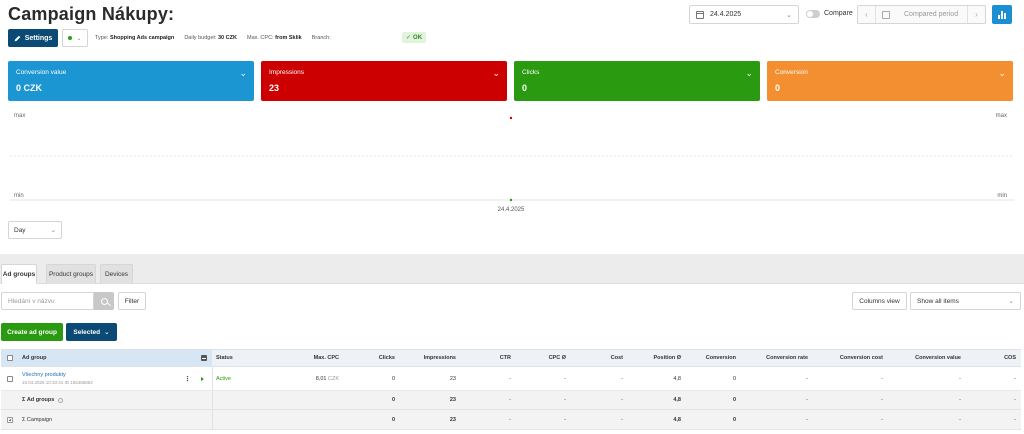 This screenshot has width=1024, height=434. What do you see at coordinates (965, 301) in the screenshot?
I see `show-items-select: Show all items ⌄` at bounding box center [965, 301].